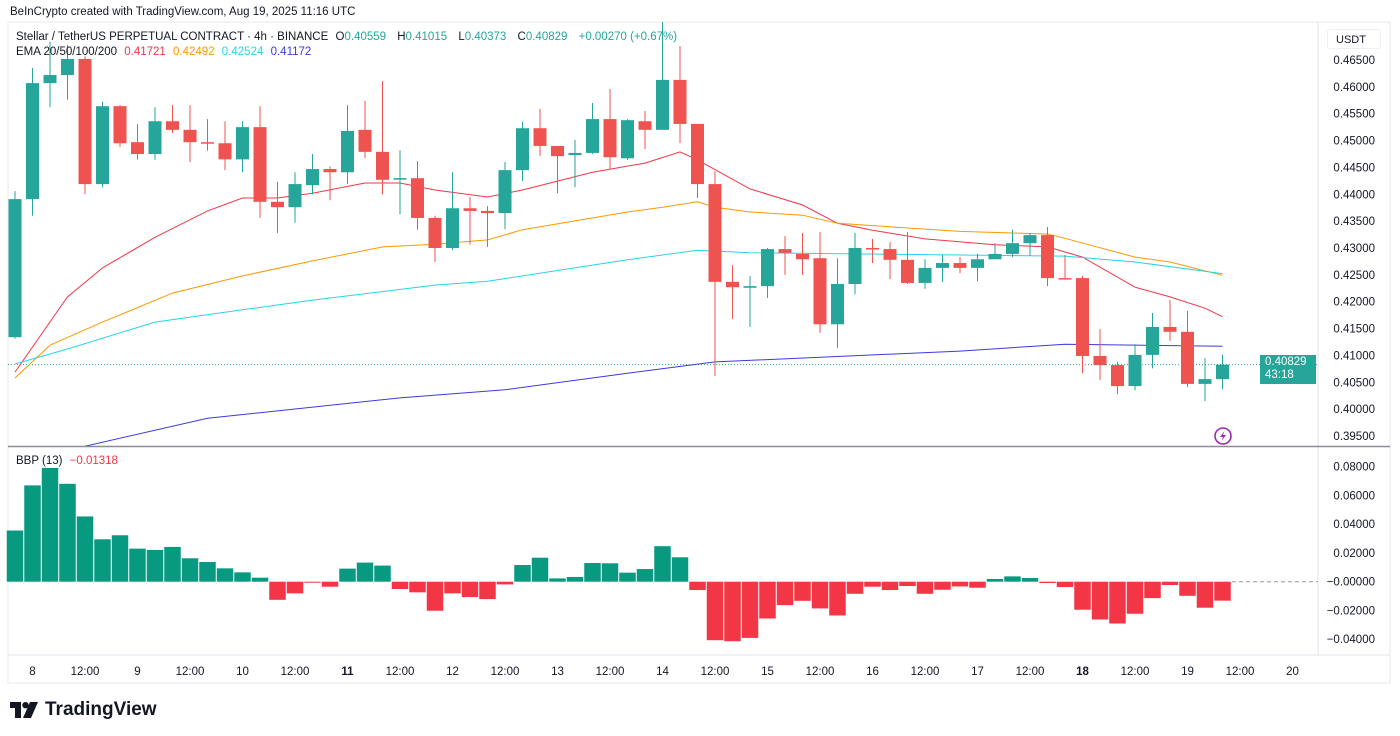 The width and height of the screenshot is (1400, 736). I want to click on price-tick-label: 0.46000, so click(1354, 88).